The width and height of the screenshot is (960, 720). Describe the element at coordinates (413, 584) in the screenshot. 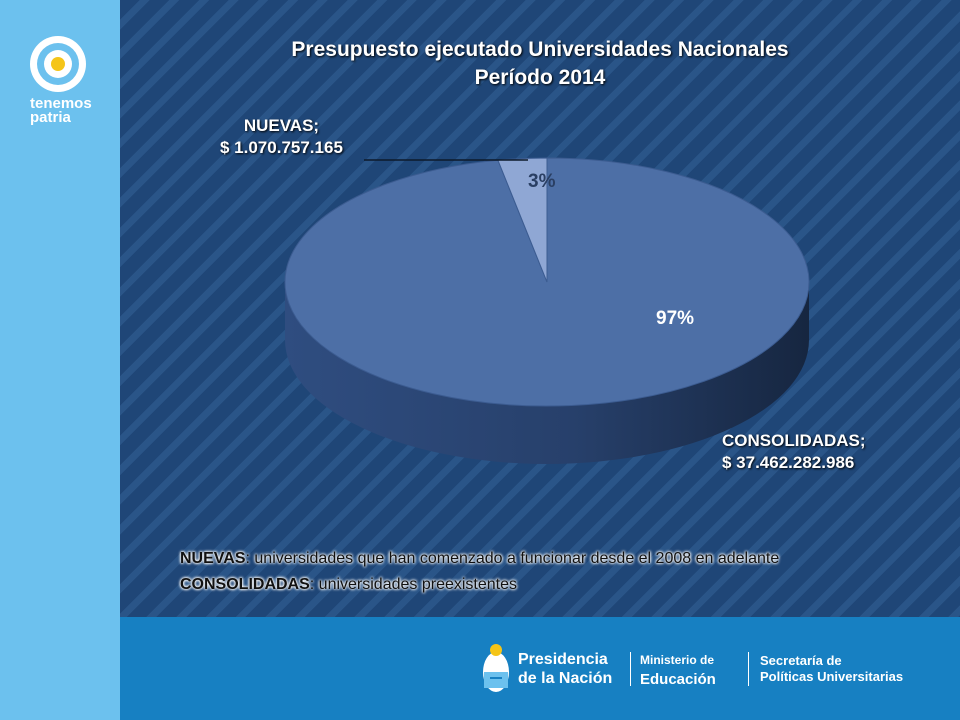

I see `legend-consolidadas-desc: : universidades preexistentes` at that location.